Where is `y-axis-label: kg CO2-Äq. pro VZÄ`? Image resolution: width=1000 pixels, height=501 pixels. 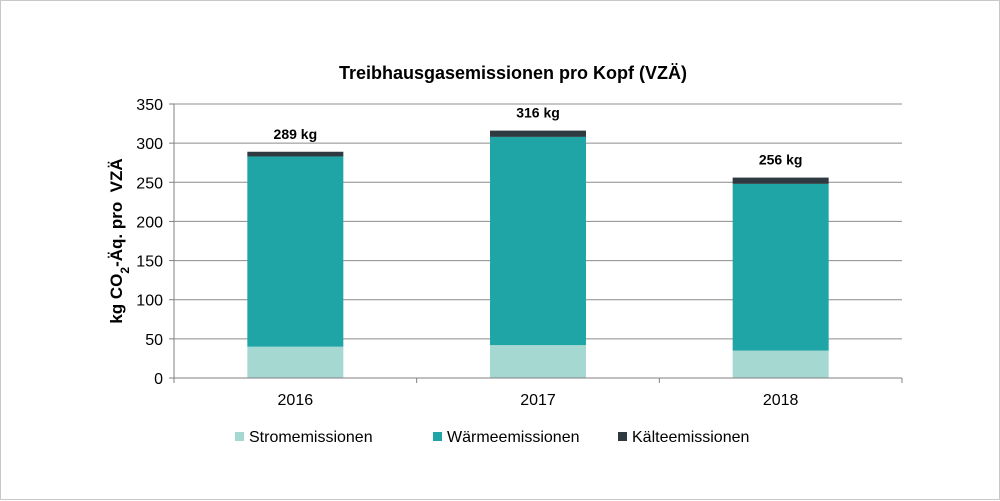 y-axis-label: kg CO2-Äq. pro VZÄ is located at coordinates (119, 240).